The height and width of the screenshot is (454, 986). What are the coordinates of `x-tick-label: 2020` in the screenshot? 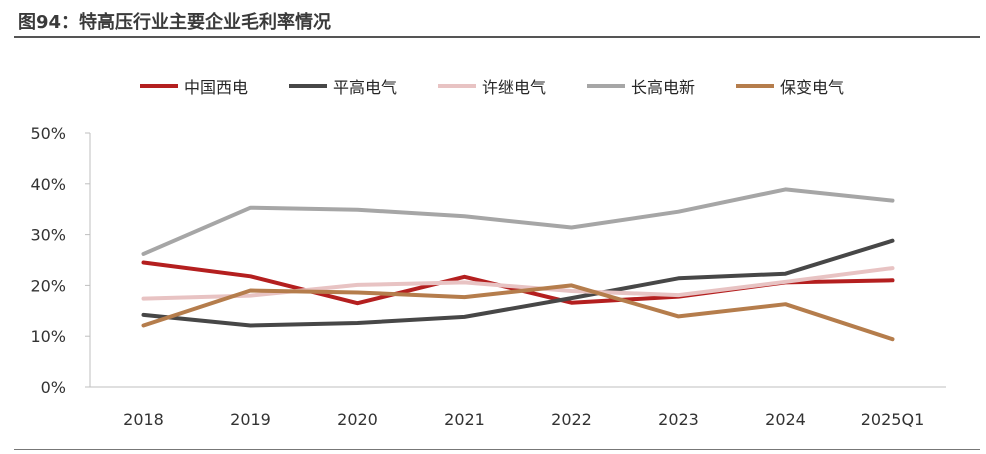 It's located at (357, 419).